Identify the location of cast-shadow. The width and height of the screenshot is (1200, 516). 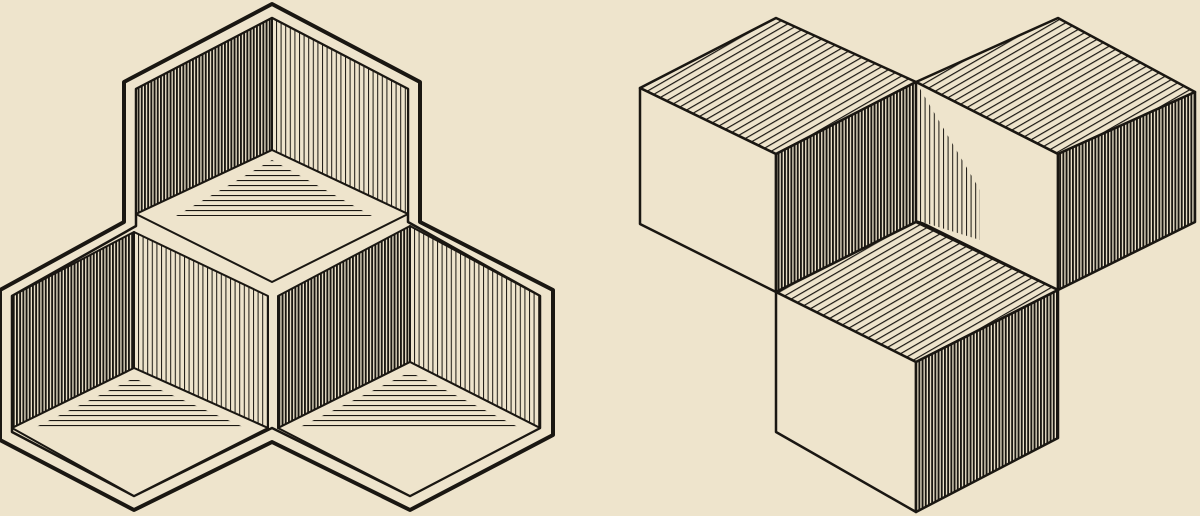
(948, 161).